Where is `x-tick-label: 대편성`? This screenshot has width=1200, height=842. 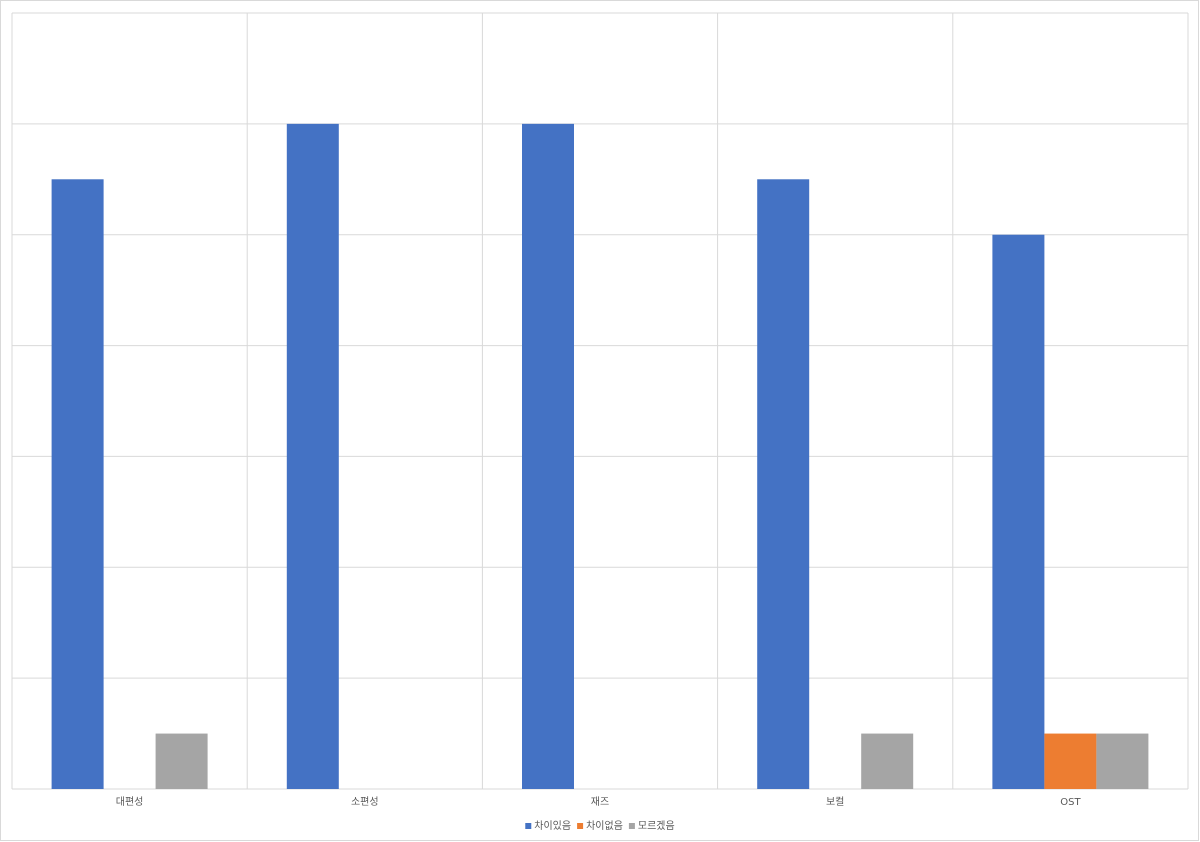
x-tick-label: 대편성 is located at coordinates (130, 802).